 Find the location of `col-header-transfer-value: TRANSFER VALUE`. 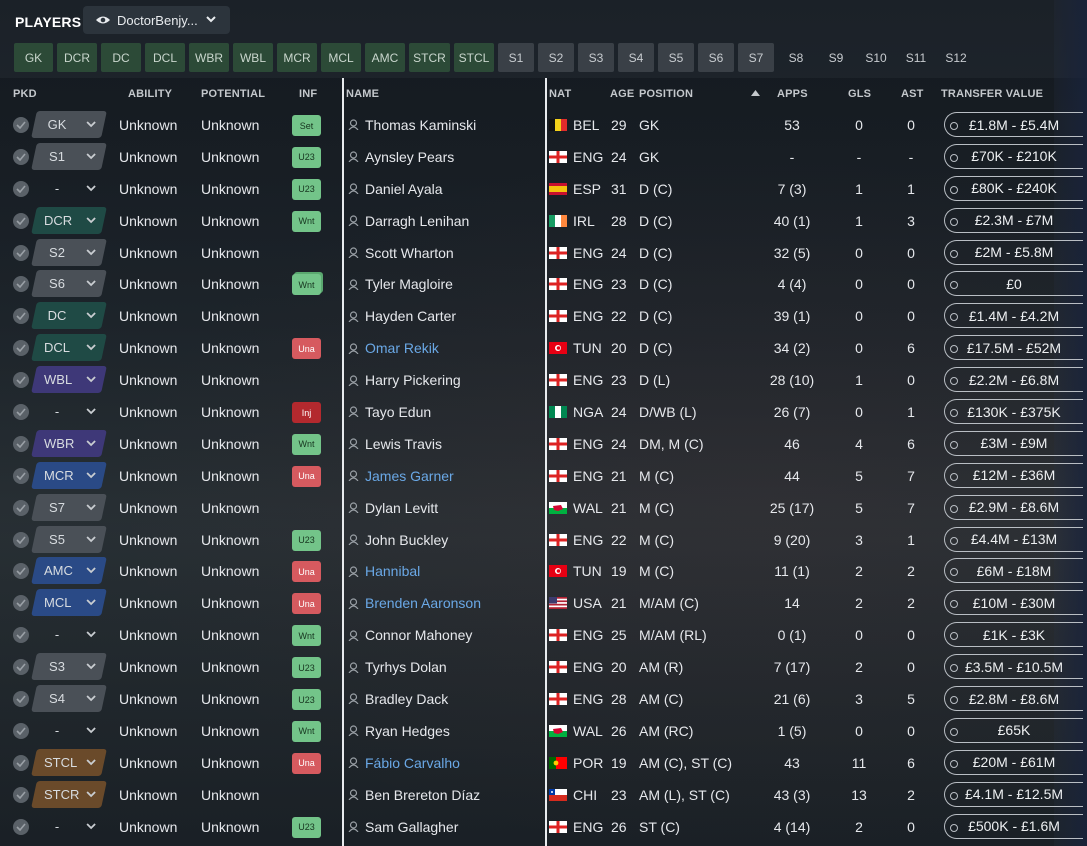

col-header-transfer-value: TRANSFER VALUE is located at coordinates (992, 94).